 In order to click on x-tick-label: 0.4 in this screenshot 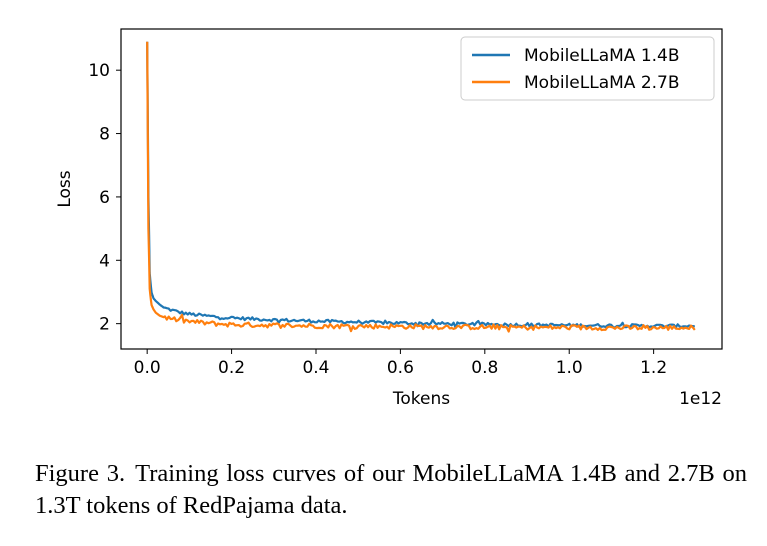, I will do `click(315, 368)`.